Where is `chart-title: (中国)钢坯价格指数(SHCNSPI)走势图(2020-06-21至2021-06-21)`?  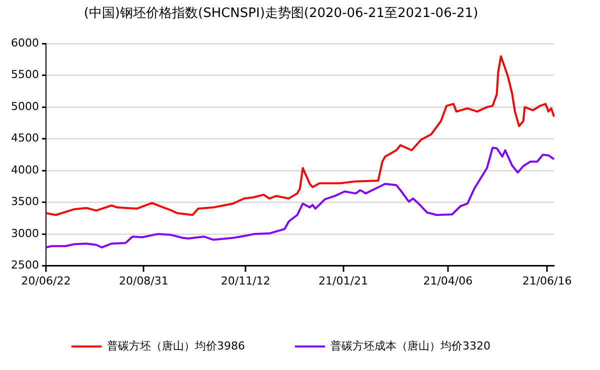
chart-title: (中国)钢坯价格指数(SHCNSPI)走势图(2020-06-21至2021-06-21) is located at coordinates (281, 14).